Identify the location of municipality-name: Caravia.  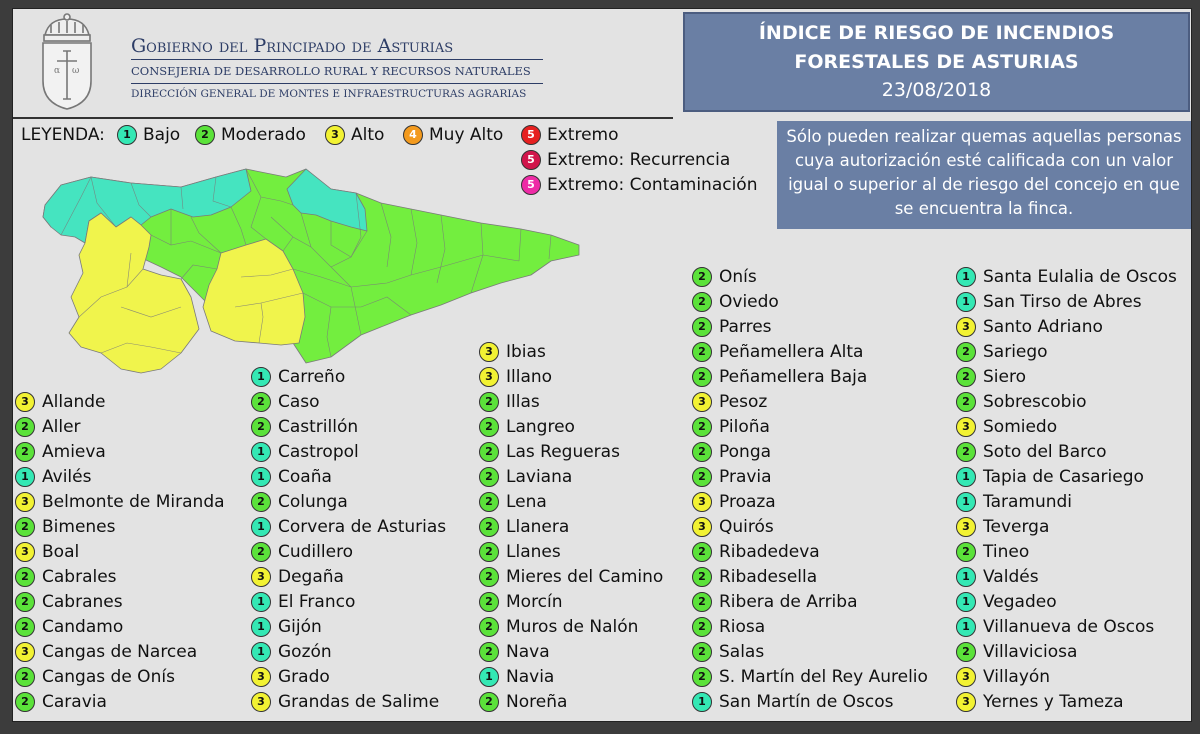
(74, 701).